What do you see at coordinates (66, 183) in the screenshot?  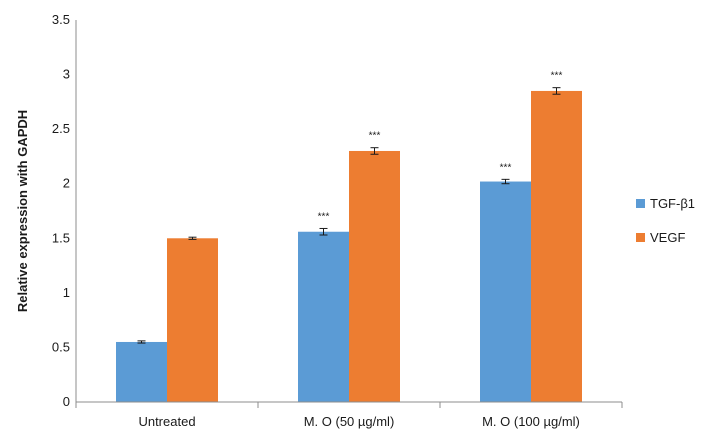 I see `y-tick-label: 2` at bounding box center [66, 183].